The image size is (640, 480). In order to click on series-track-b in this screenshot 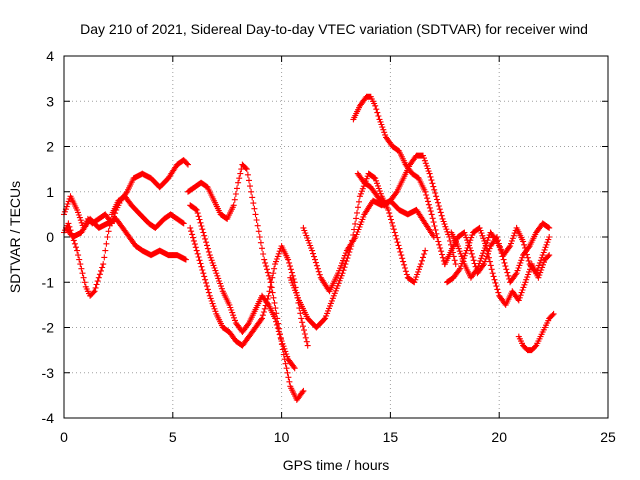, I will do `click(124, 246)`.